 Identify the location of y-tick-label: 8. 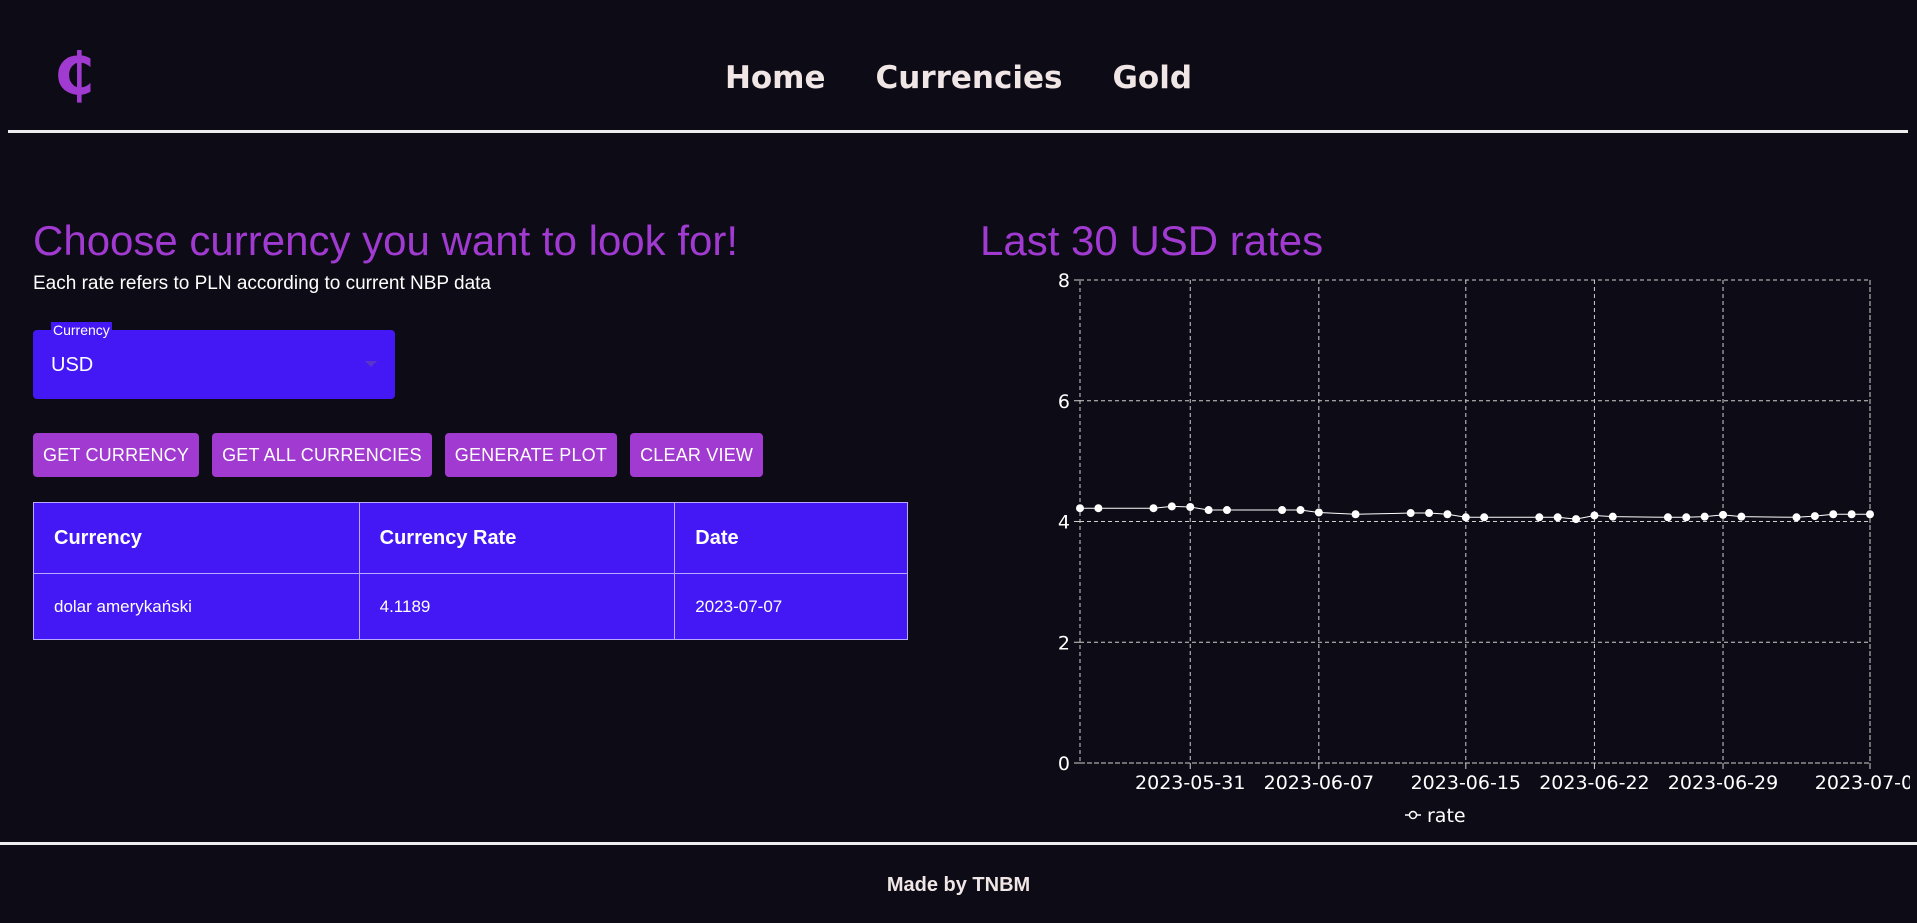
(1064, 281).